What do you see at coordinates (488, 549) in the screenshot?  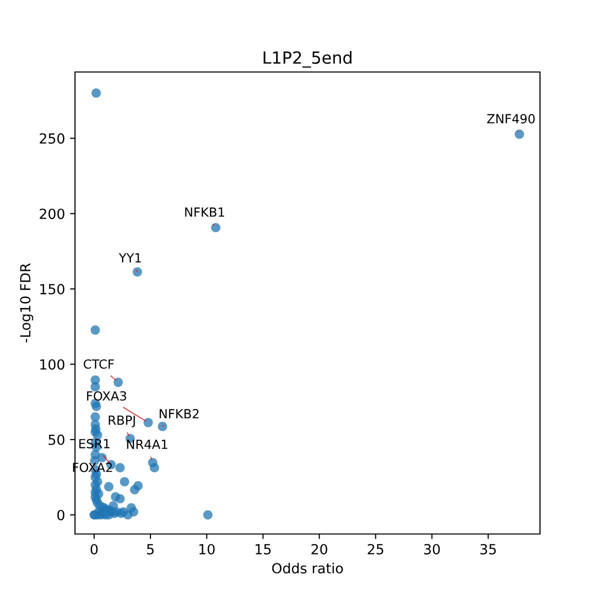 I see `x-tick-label: 35` at bounding box center [488, 549].